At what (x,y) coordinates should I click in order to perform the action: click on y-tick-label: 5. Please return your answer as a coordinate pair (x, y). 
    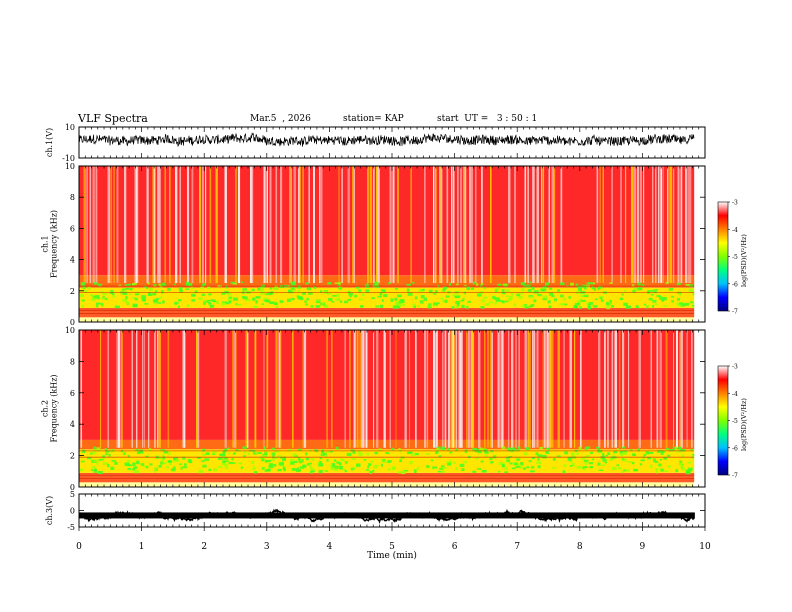
    Looking at the image, I should click on (72, 494).